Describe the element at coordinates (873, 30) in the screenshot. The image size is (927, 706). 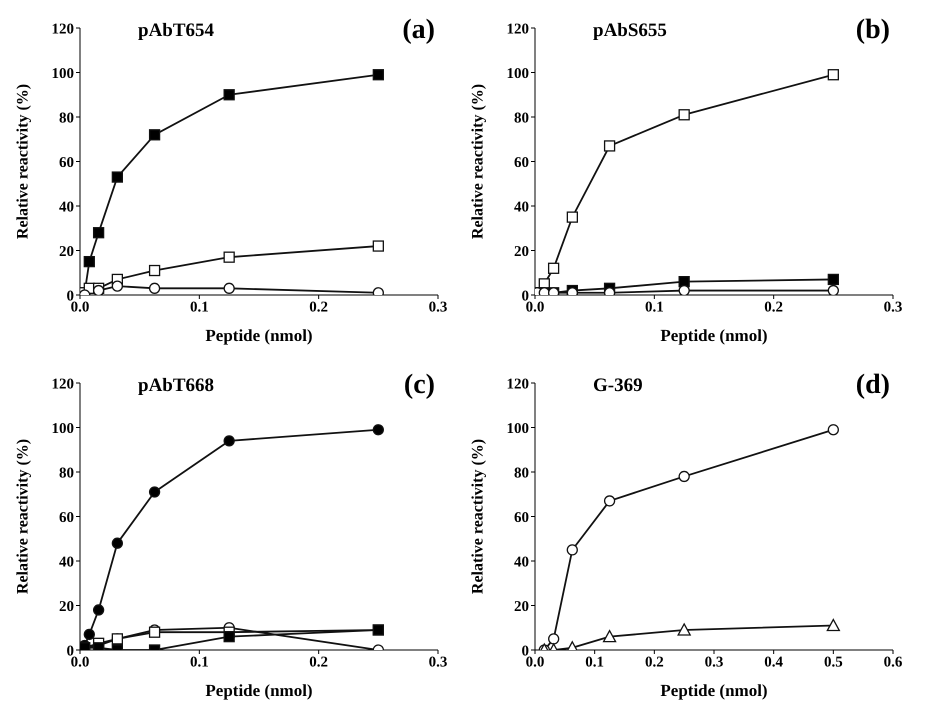
I see `annotation: (b)` at that location.